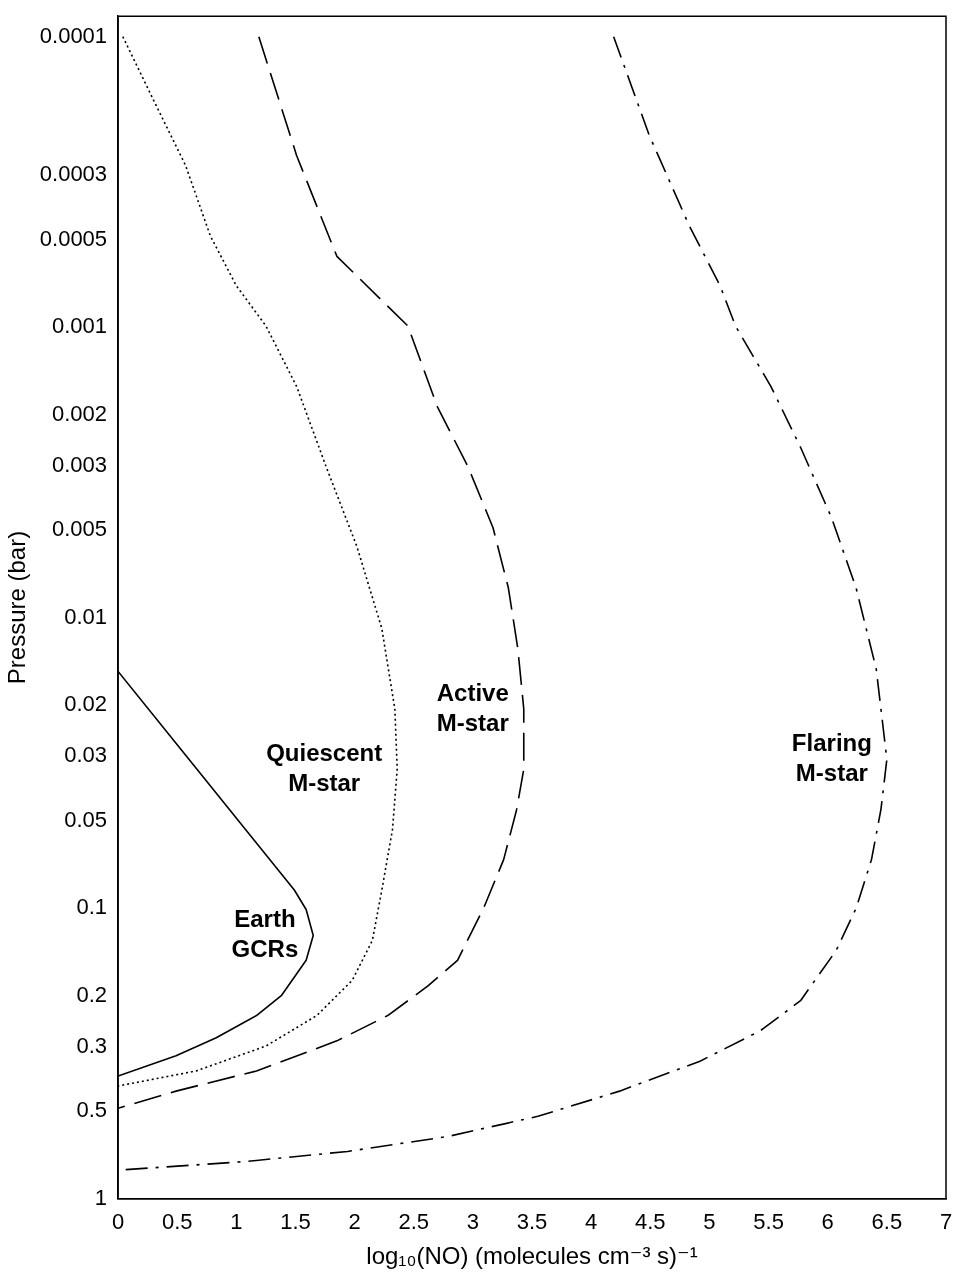 The image size is (966, 1276). I want to click on x-tick-label: 7, so click(946, 1222).